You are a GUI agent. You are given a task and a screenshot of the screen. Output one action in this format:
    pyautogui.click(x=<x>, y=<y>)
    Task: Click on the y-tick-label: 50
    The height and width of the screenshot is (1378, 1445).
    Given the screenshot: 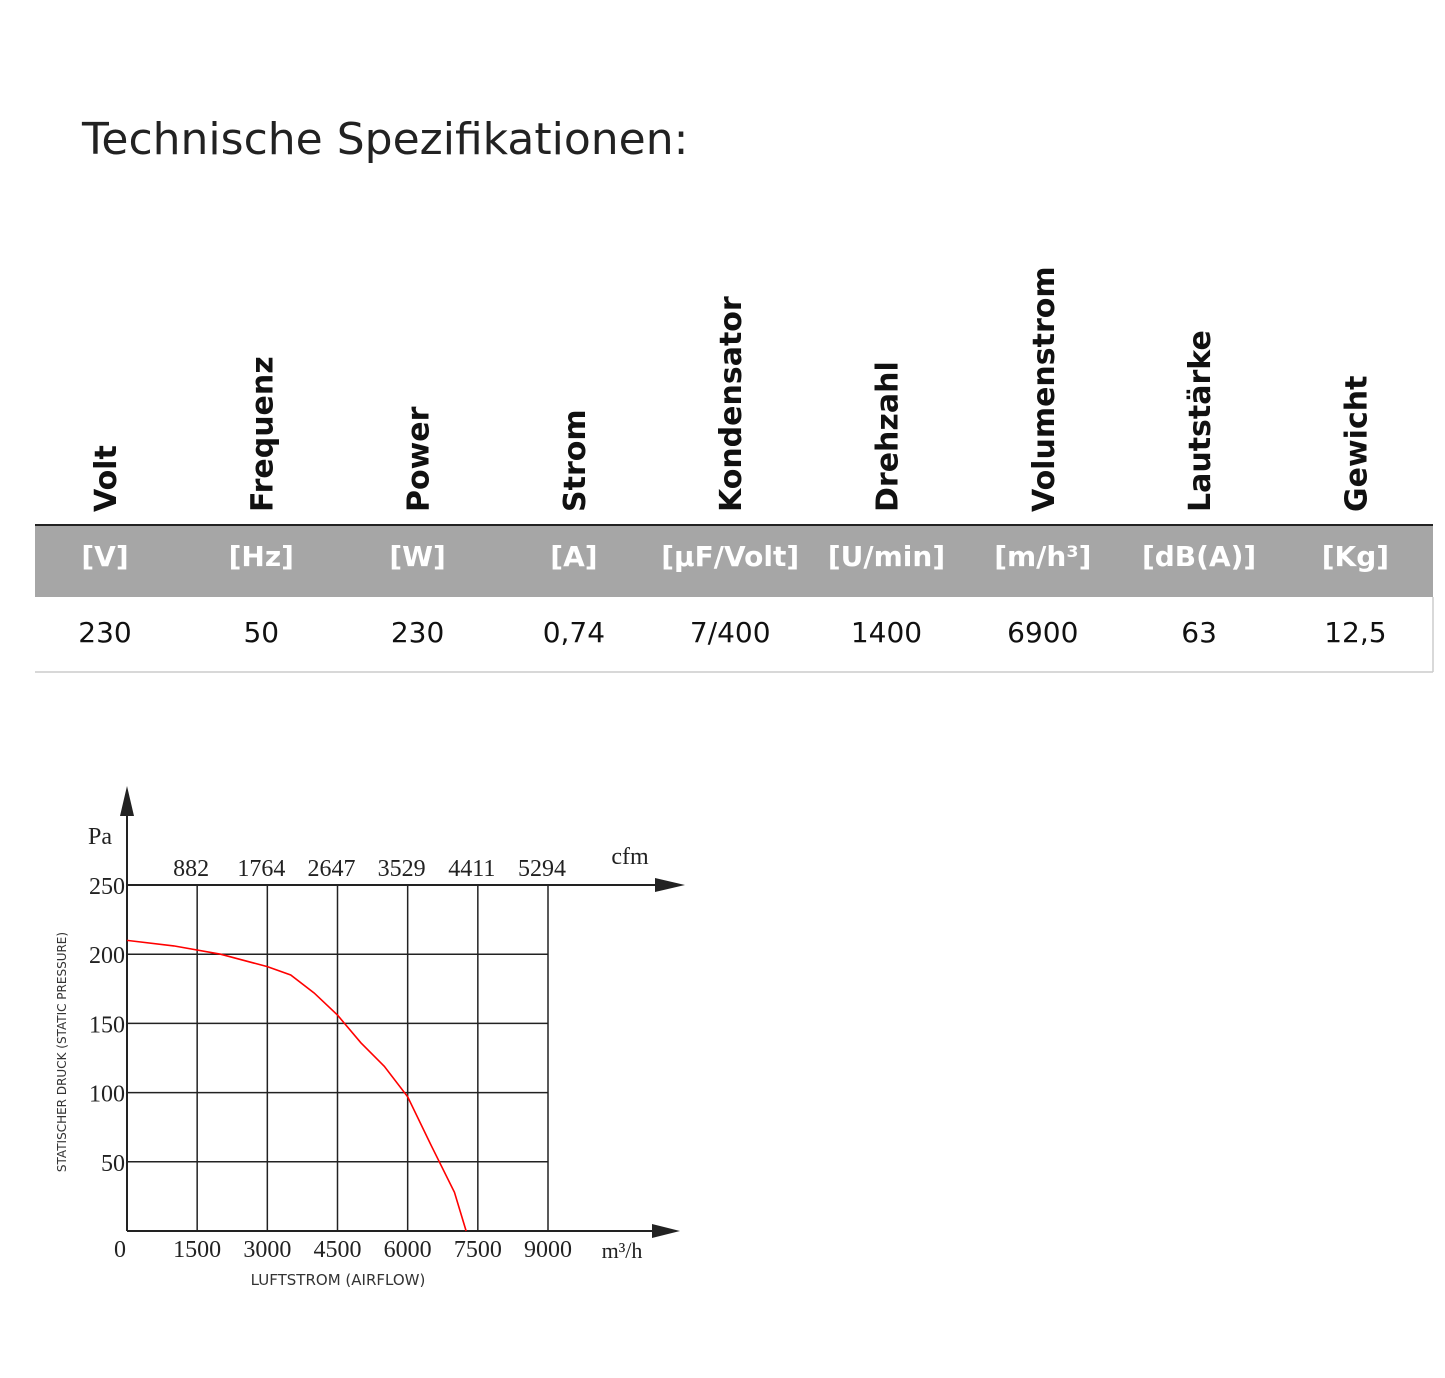 What is the action you would take?
    pyautogui.click(x=113, y=1164)
    